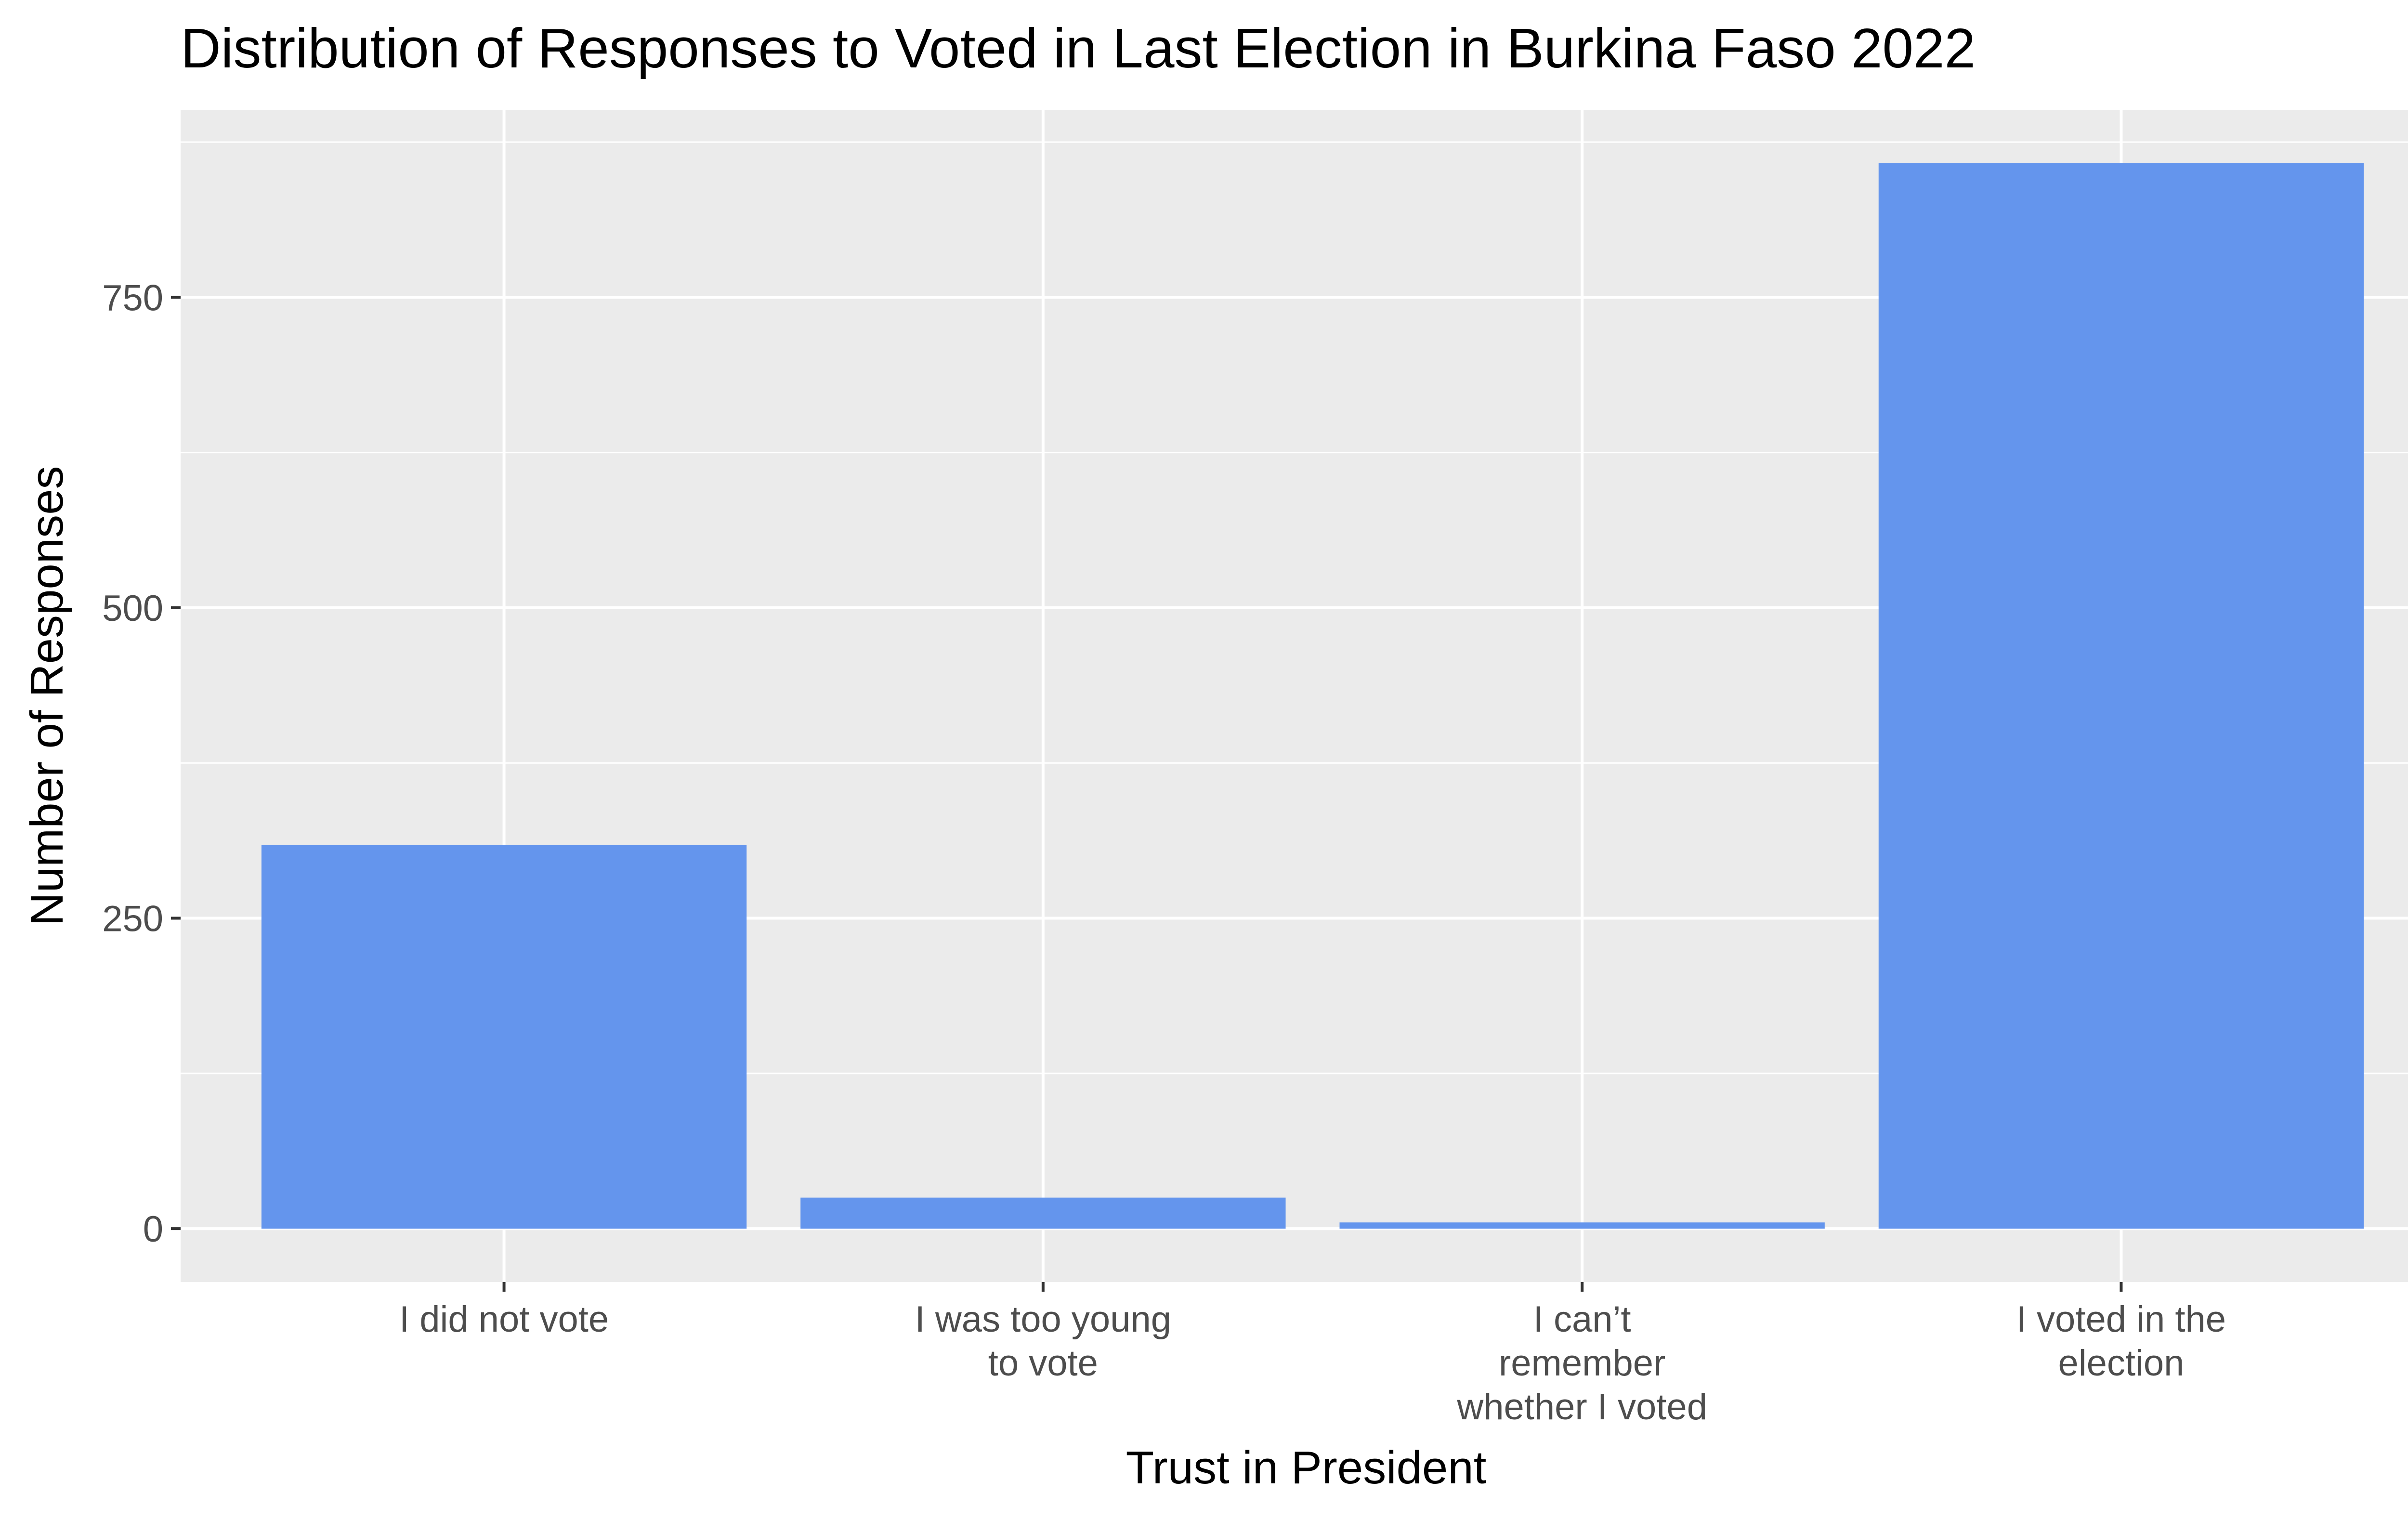  What do you see at coordinates (504, 1319) in the screenshot?
I see `x-tick-label-0: I did not vote` at bounding box center [504, 1319].